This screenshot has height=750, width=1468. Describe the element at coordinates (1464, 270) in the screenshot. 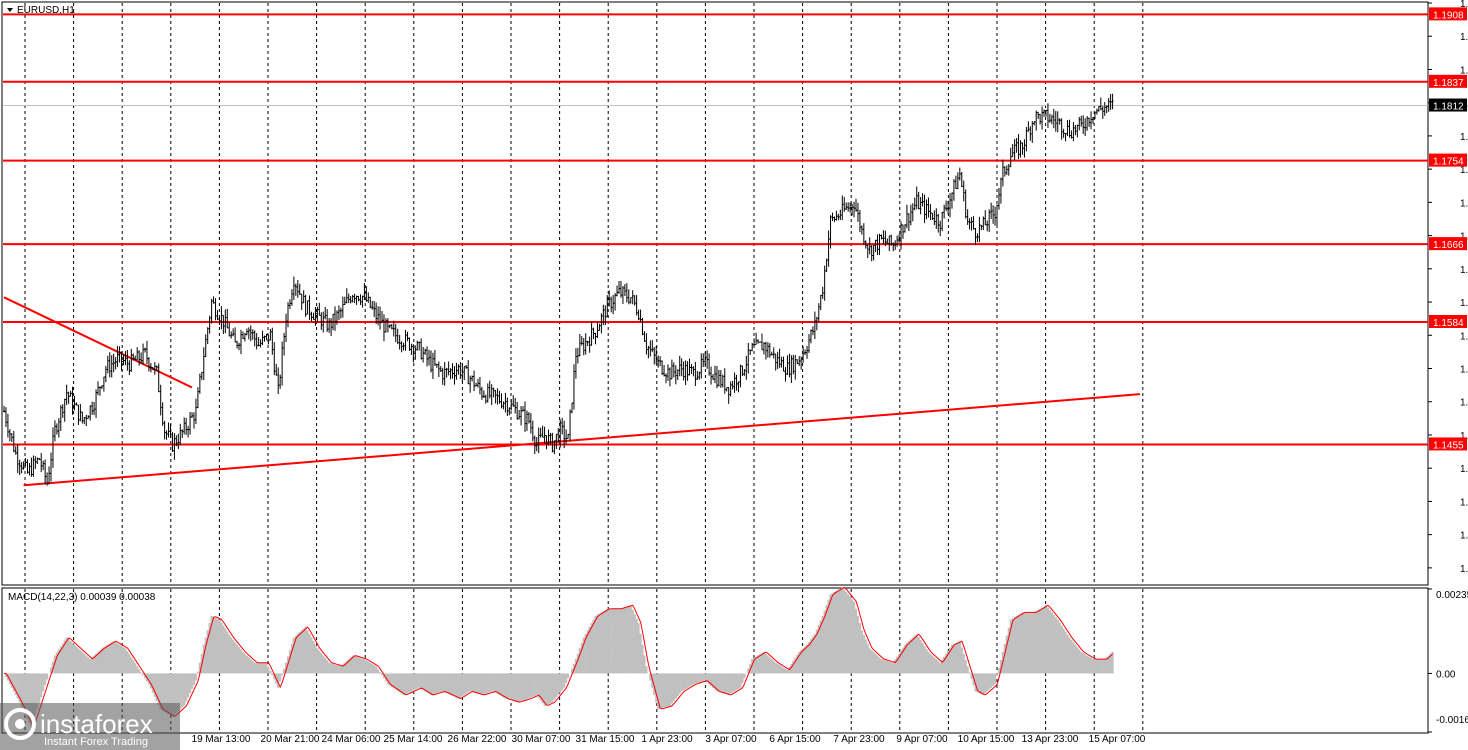

I see `price-tick-label: 1.1640` at that location.